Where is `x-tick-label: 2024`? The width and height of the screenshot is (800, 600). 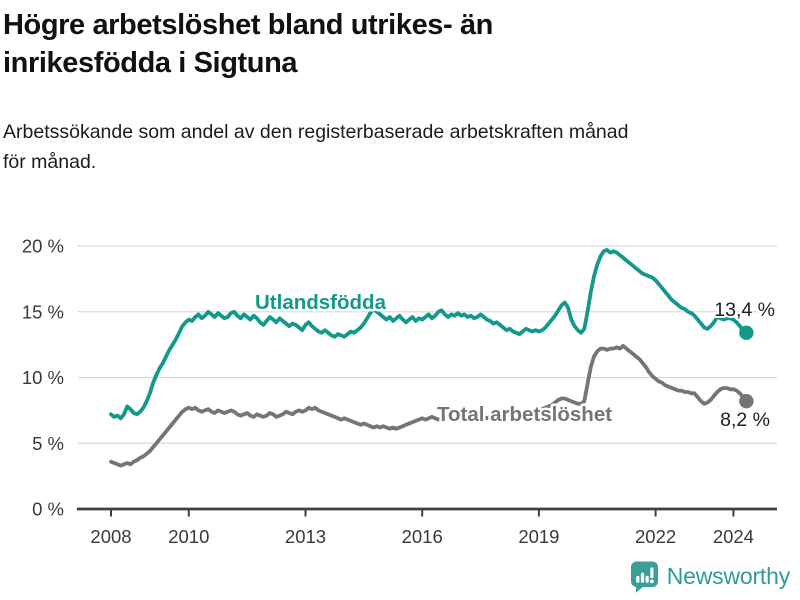
x-tick-label: 2024 is located at coordinates (733, 536).